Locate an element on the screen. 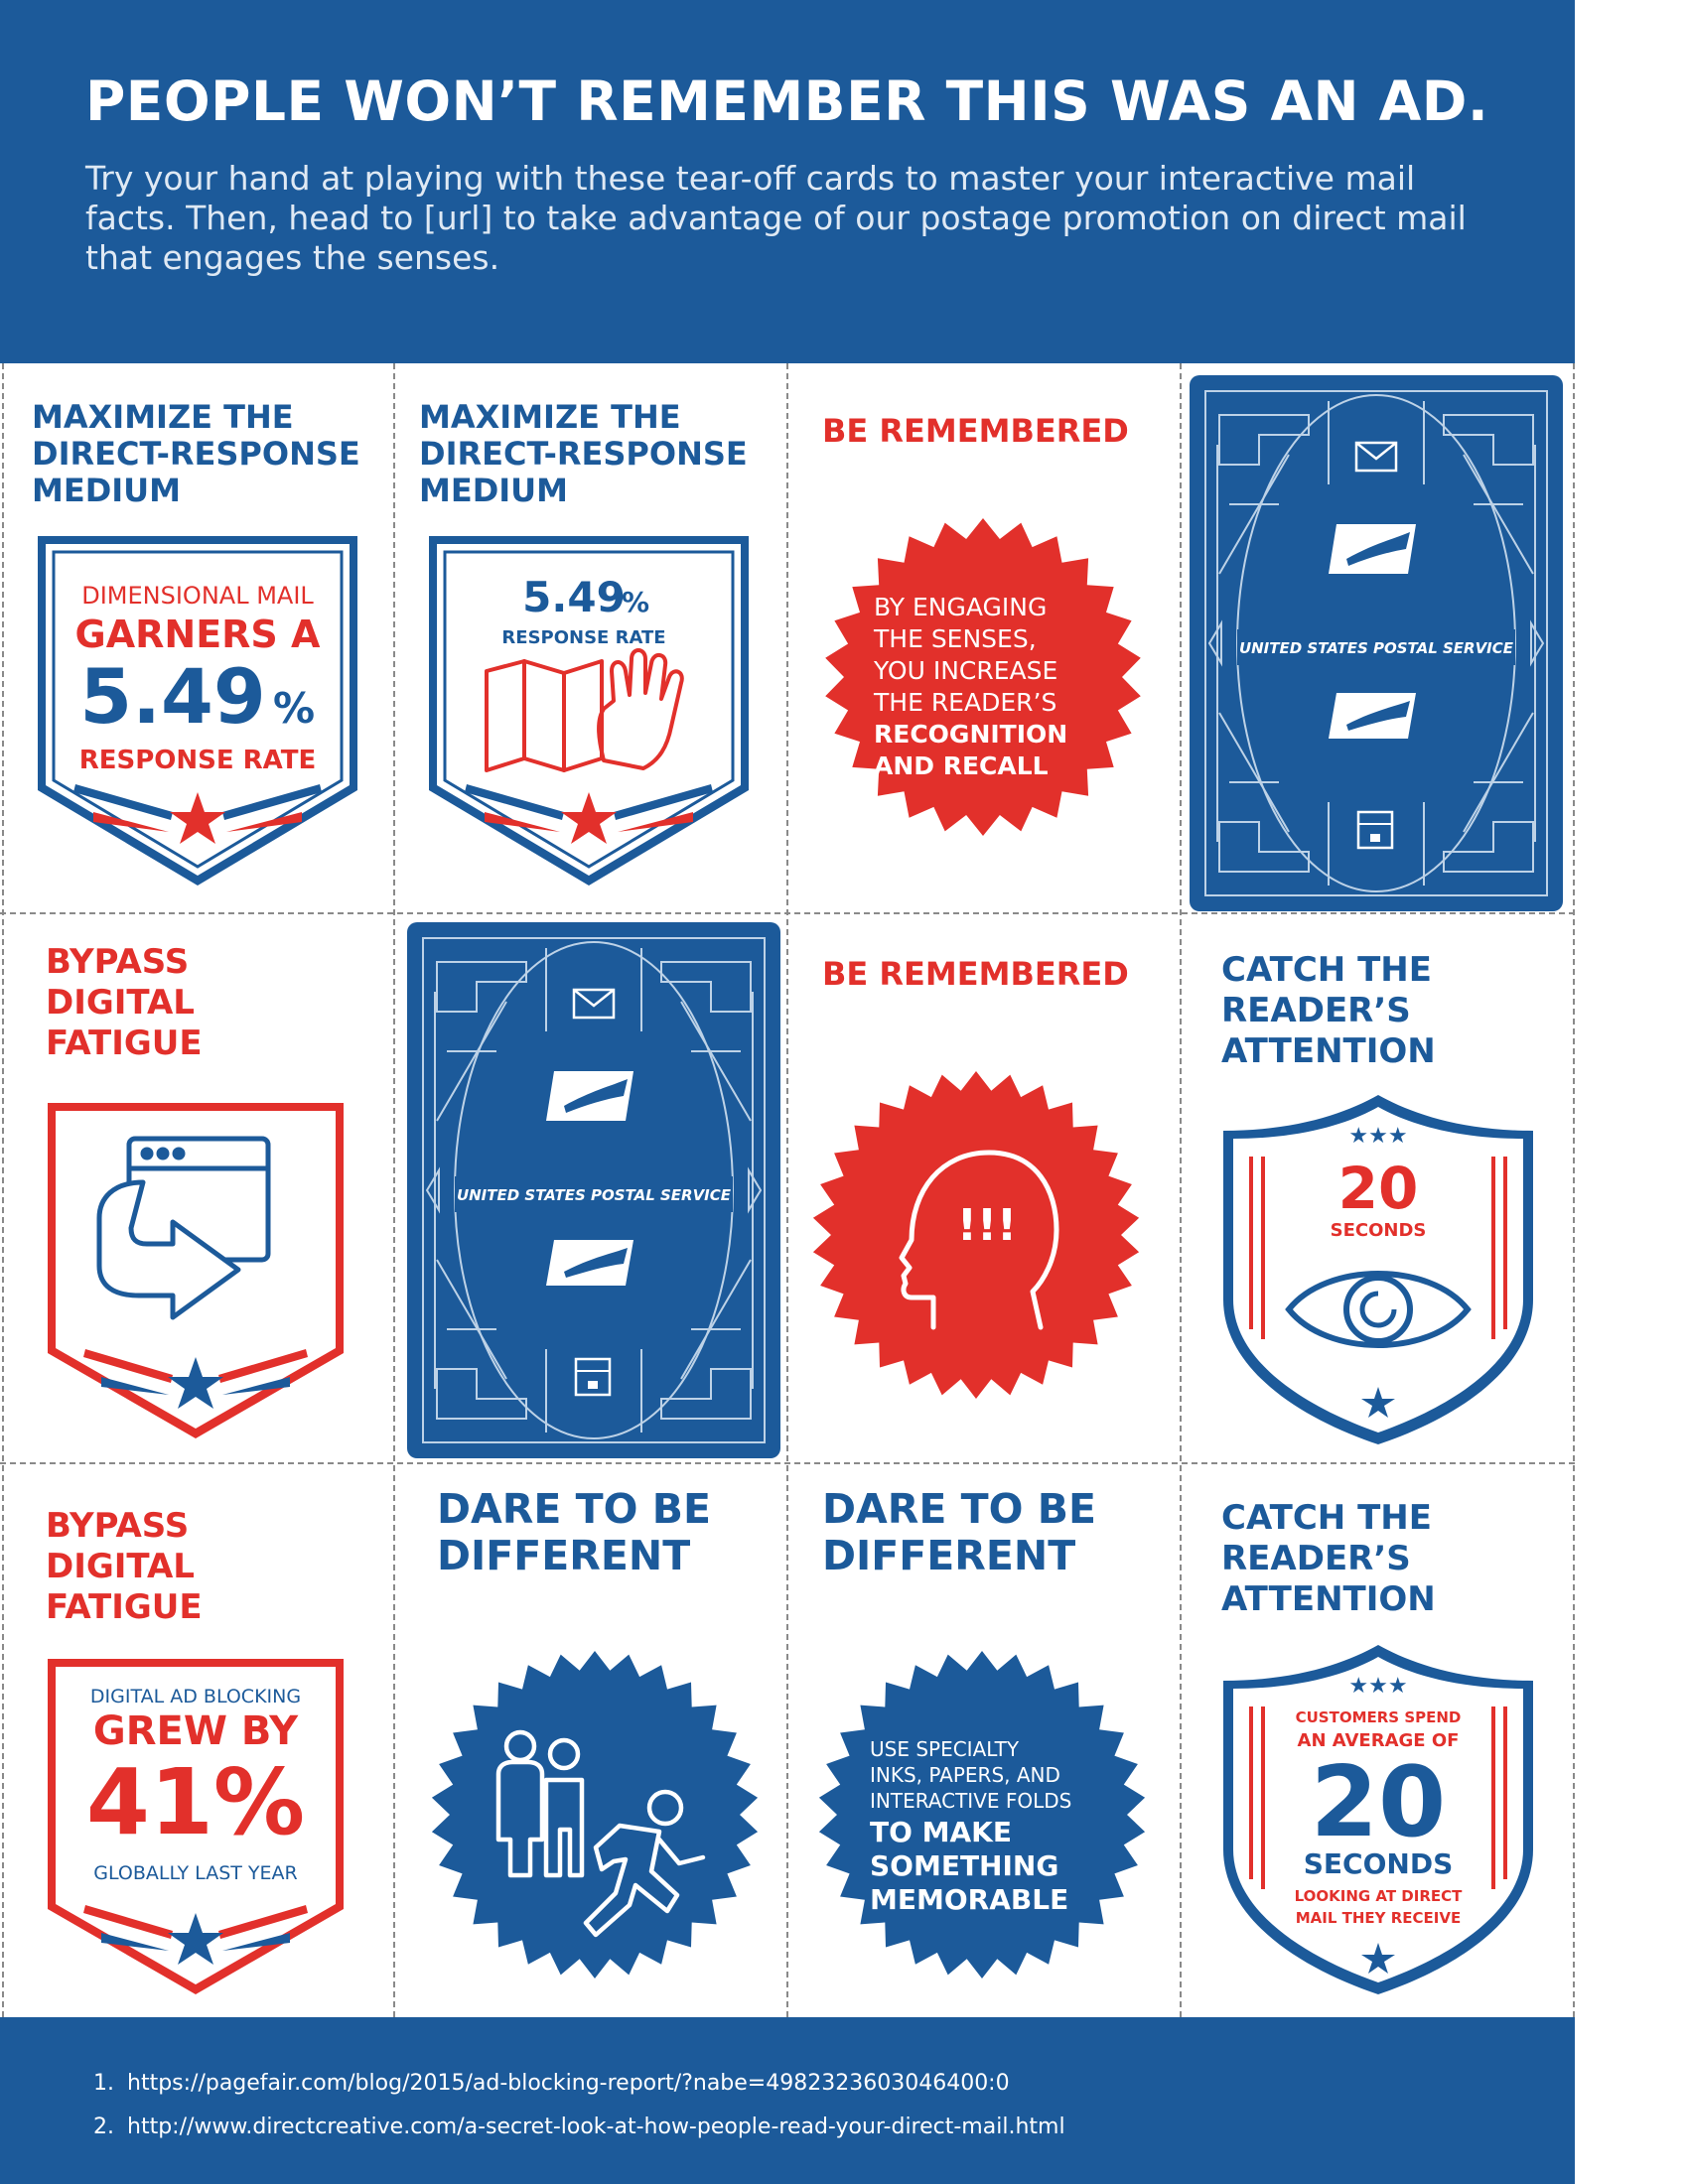  browser-window-arrow-icon is located at coordinates (183, 1228).